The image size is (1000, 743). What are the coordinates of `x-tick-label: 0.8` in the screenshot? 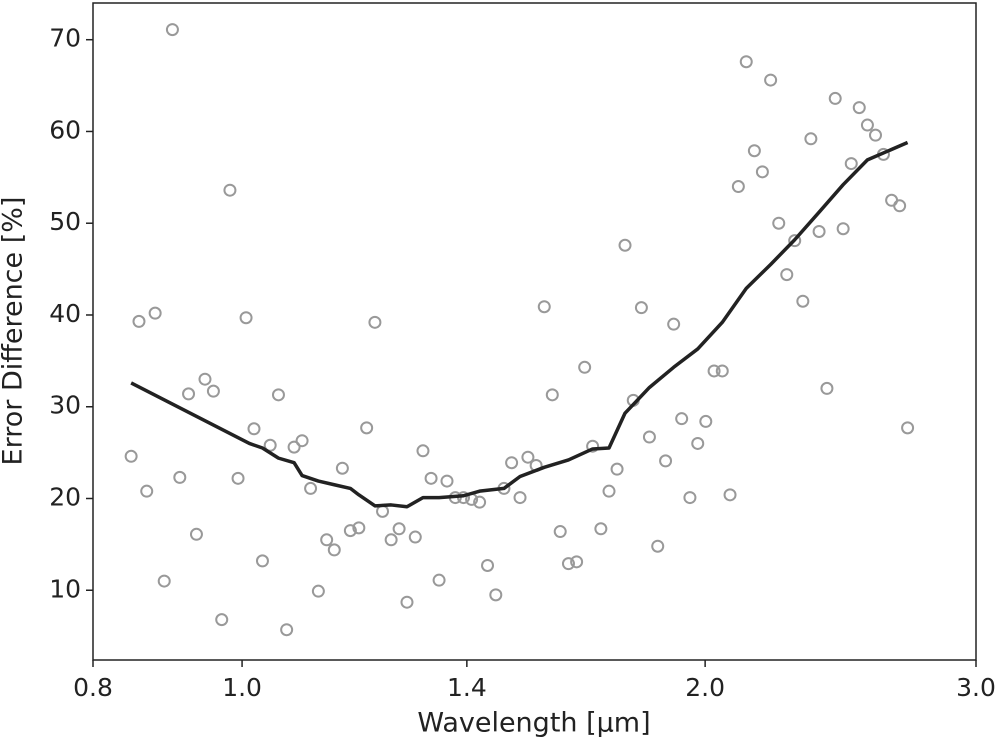 It's located at (93, 687).